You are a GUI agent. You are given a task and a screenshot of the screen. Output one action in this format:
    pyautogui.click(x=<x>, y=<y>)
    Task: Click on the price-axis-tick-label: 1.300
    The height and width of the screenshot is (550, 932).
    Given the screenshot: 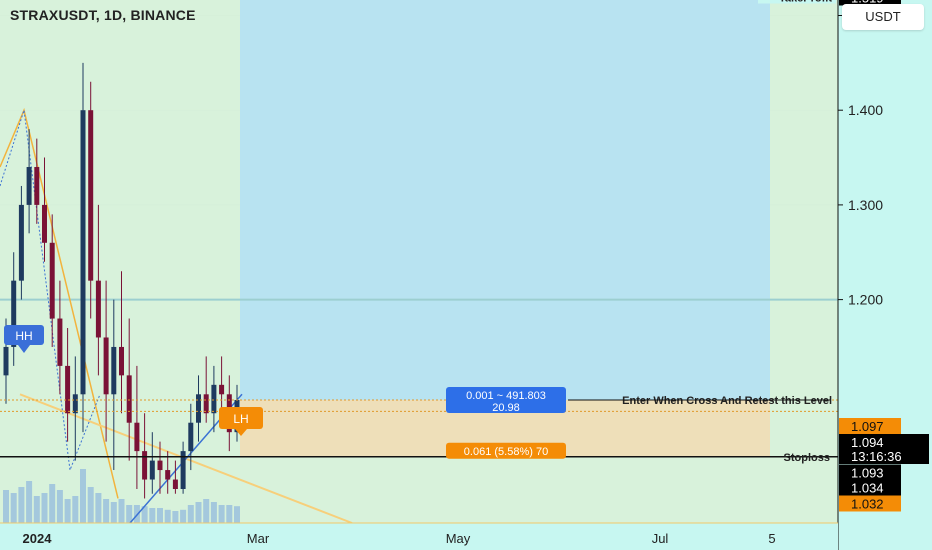 What is the action you would take?
    pyautogui.click(x=865, y=205)
    